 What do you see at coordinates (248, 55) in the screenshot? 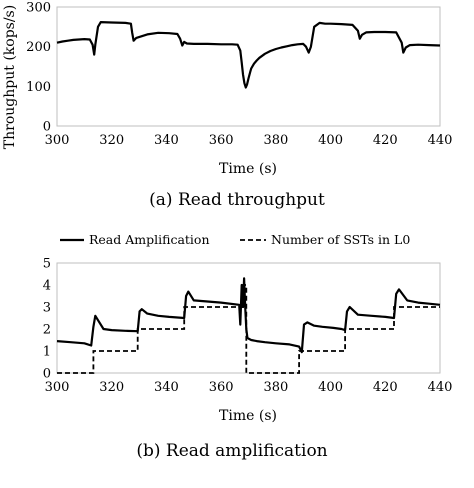
I see `series-line-throughput` at bounding box center [248, 55].